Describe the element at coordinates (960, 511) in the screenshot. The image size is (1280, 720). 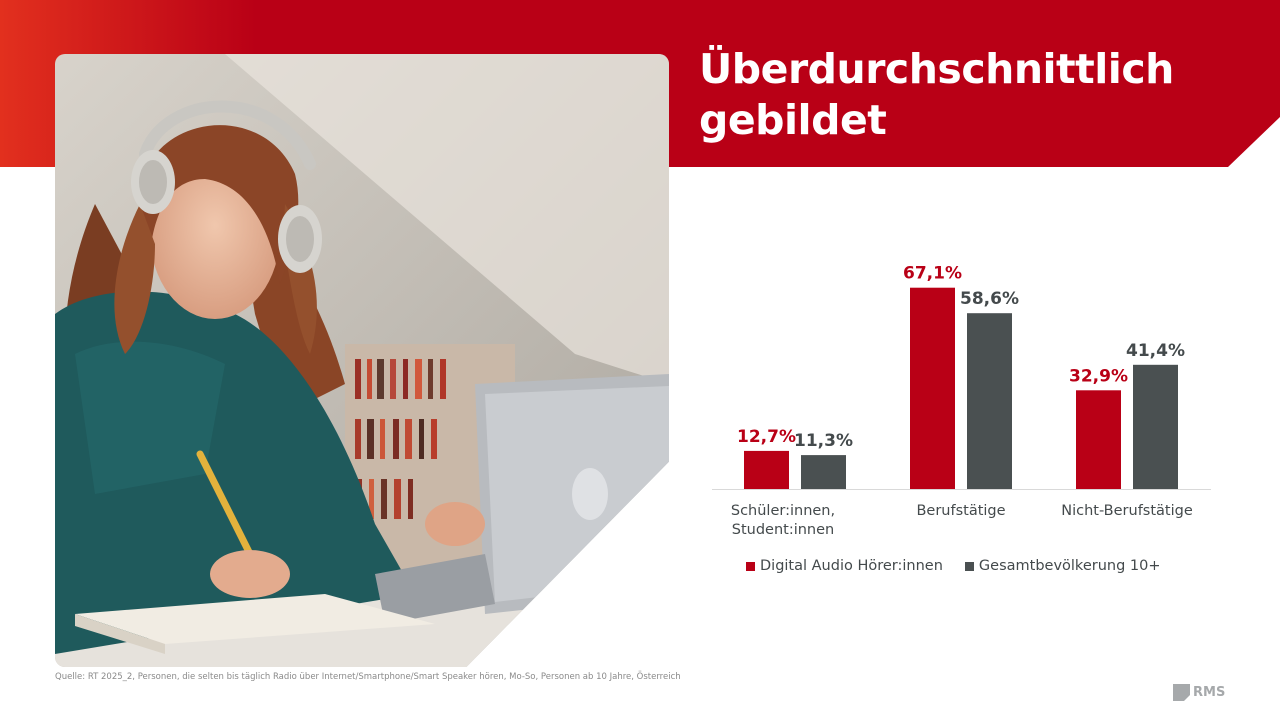
I see `category-label-1-0: Berufstätige` at that location.